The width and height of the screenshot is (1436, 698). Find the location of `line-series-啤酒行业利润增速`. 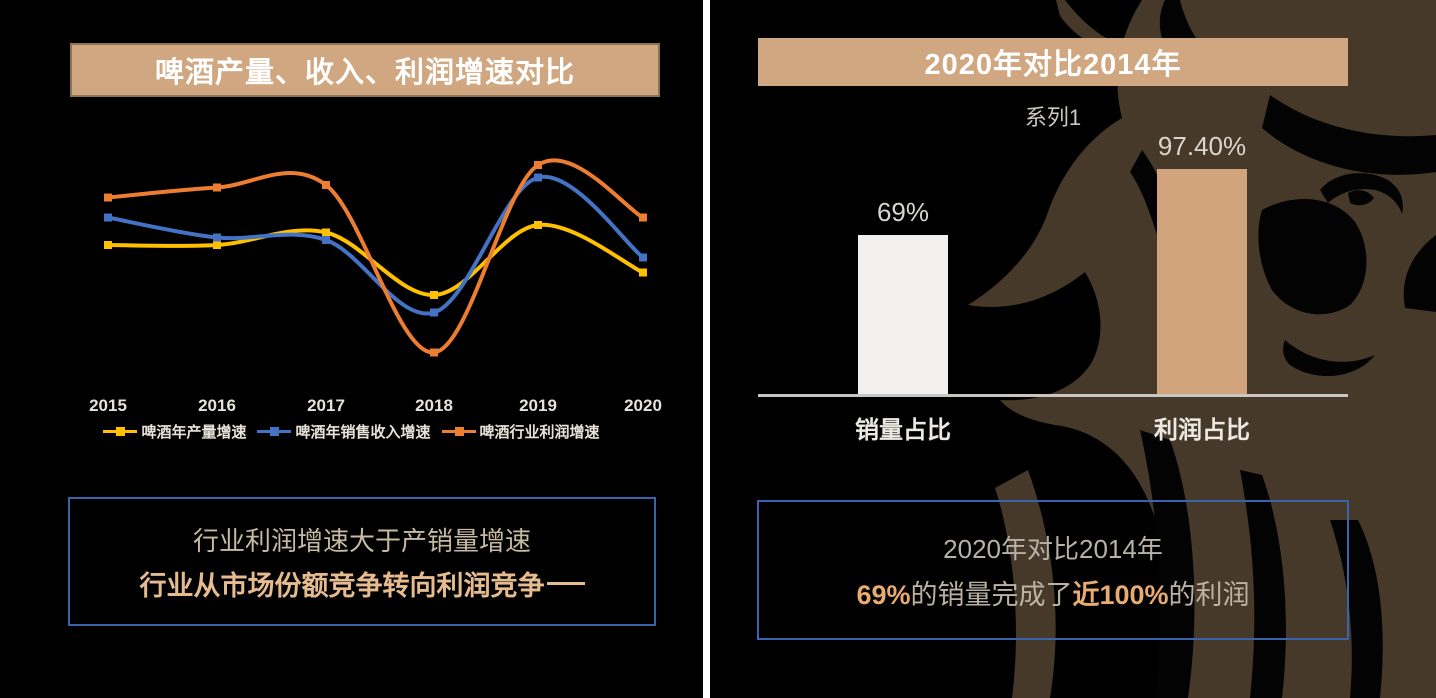

line-series-啤酒行业利润增速 is located at coordinates (375, 256).